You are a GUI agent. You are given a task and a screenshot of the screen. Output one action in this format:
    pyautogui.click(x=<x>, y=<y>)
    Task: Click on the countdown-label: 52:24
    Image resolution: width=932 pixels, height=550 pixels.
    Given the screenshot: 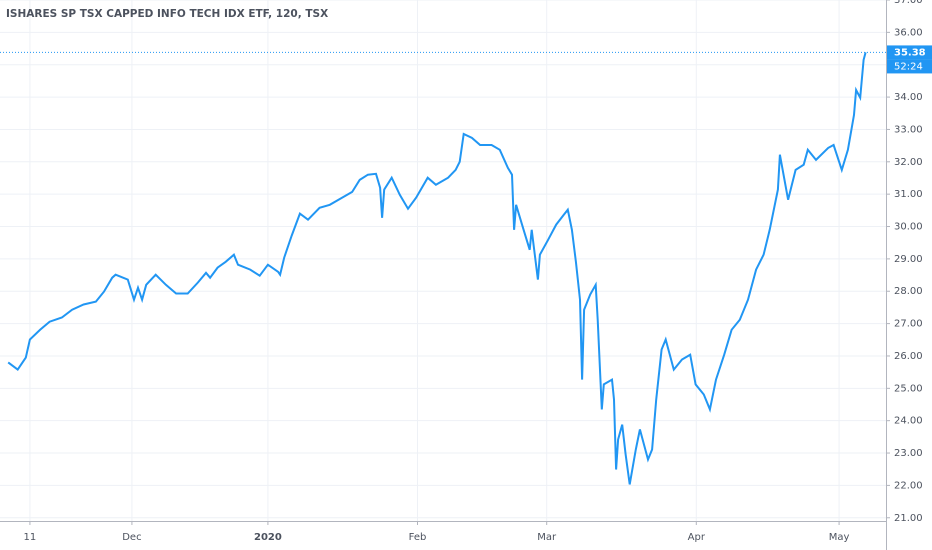 What is the action you would take?
    pyautogui.click(x=908, y=66)
    